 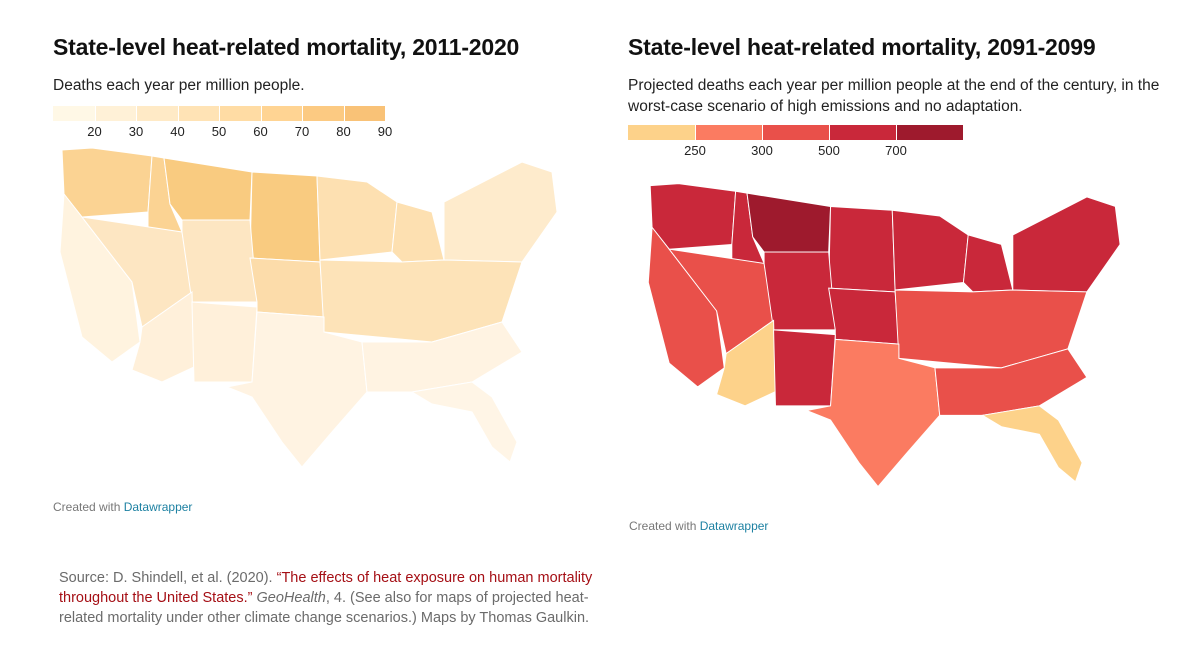 What do you see at coordinates (698, 526) in the screenshot?
I see `right-credit: Created with Datawrapper` at bounding box center [698, 526].